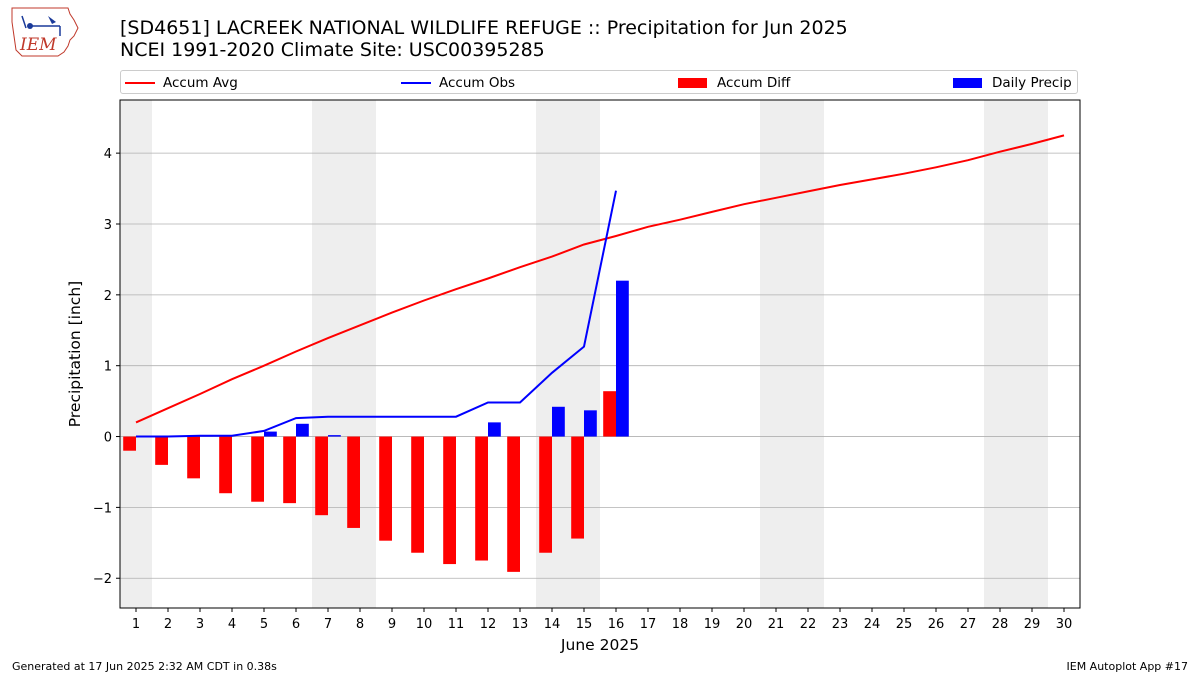  Describe the element at coordinates (680, 624) in the screenshot. I see `x-tick-label: 18` at that location.